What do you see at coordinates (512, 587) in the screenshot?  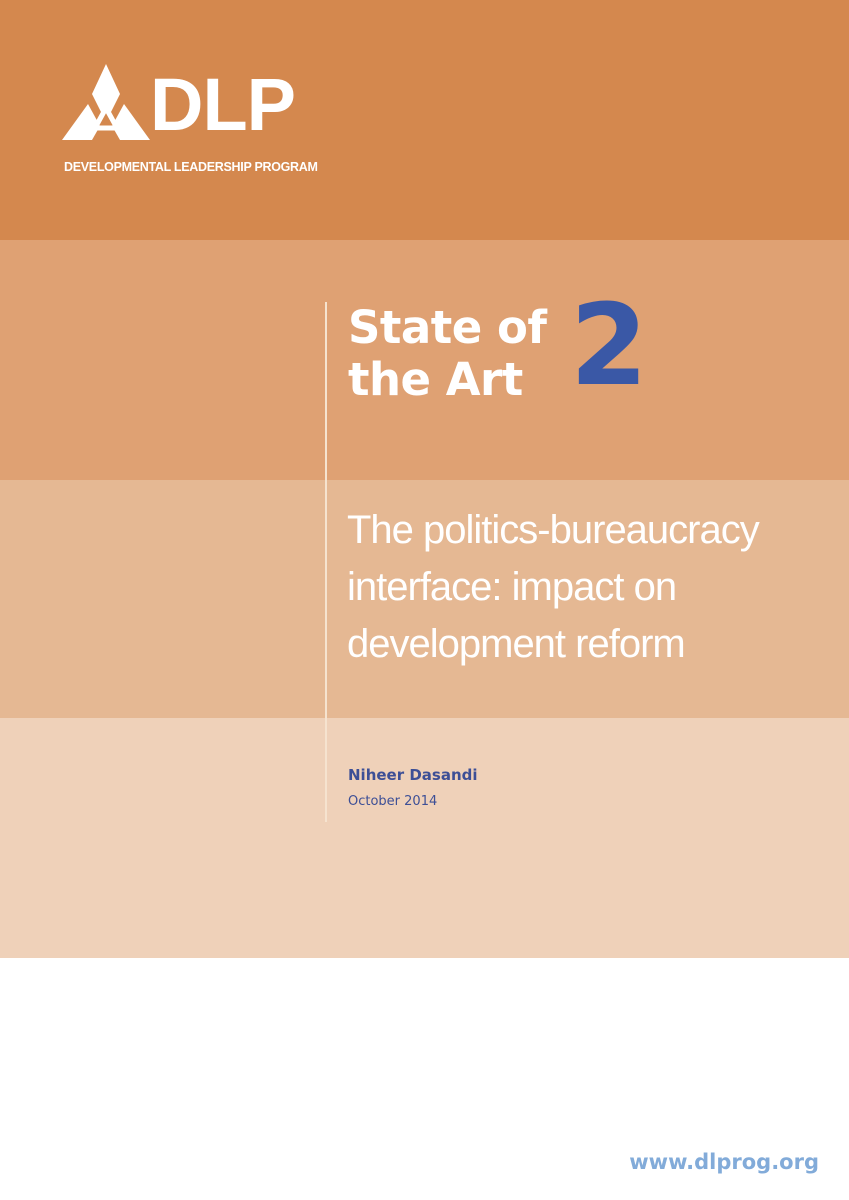 I see `title-line-2: interface: impact on` at bounding box center [512, 587].